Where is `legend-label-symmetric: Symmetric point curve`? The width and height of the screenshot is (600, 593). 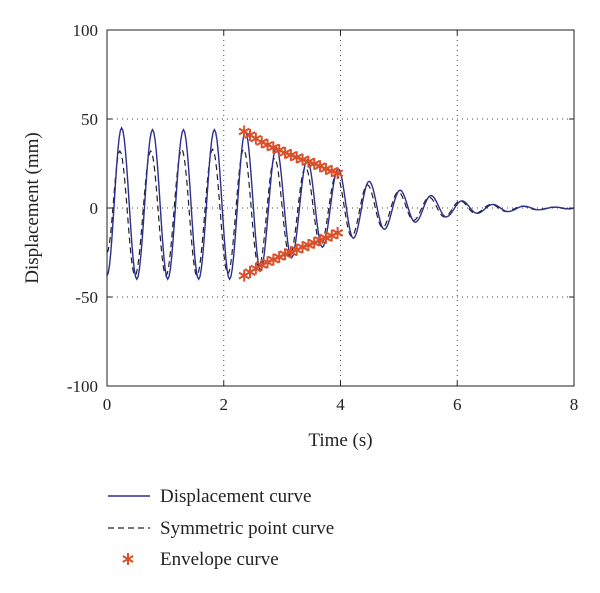
legend-label-symmetric: Symmetric point curve is located at coordinates (247, 528).